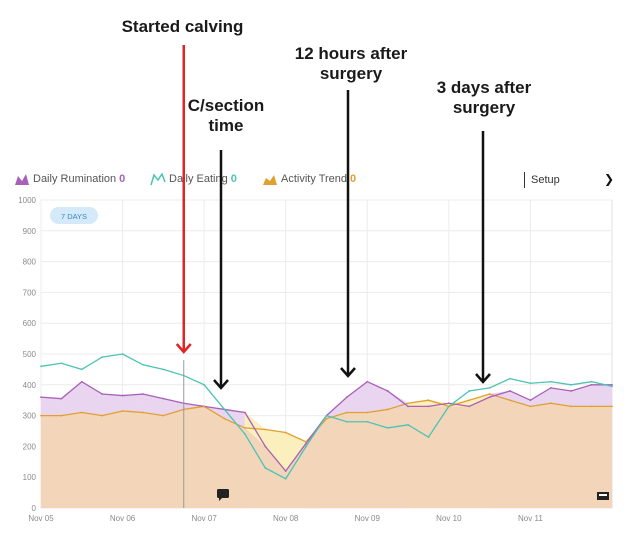  What do you see at coordinates (204, 518) in the screenshot?
I see `x-tick-label: Nov 07` at bounding box center [204, 518].